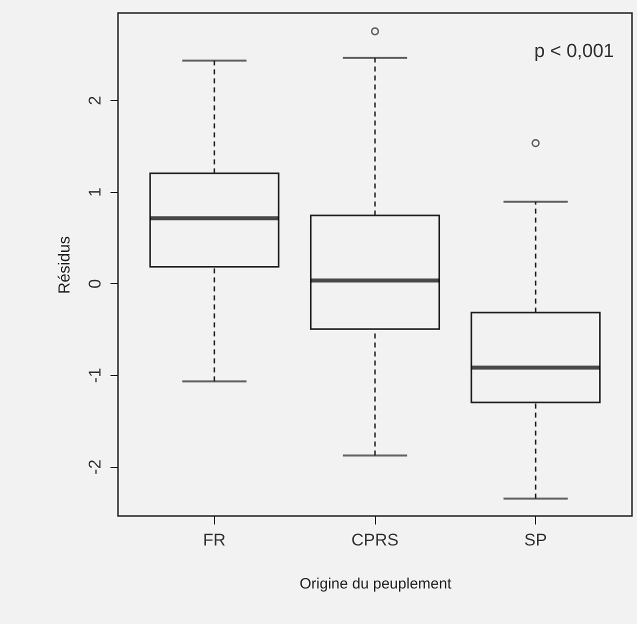  What do you see at coordinates (95, 101) in the screenshot?
I see `y-tick-label: 2` at bounding box center [95, 101].